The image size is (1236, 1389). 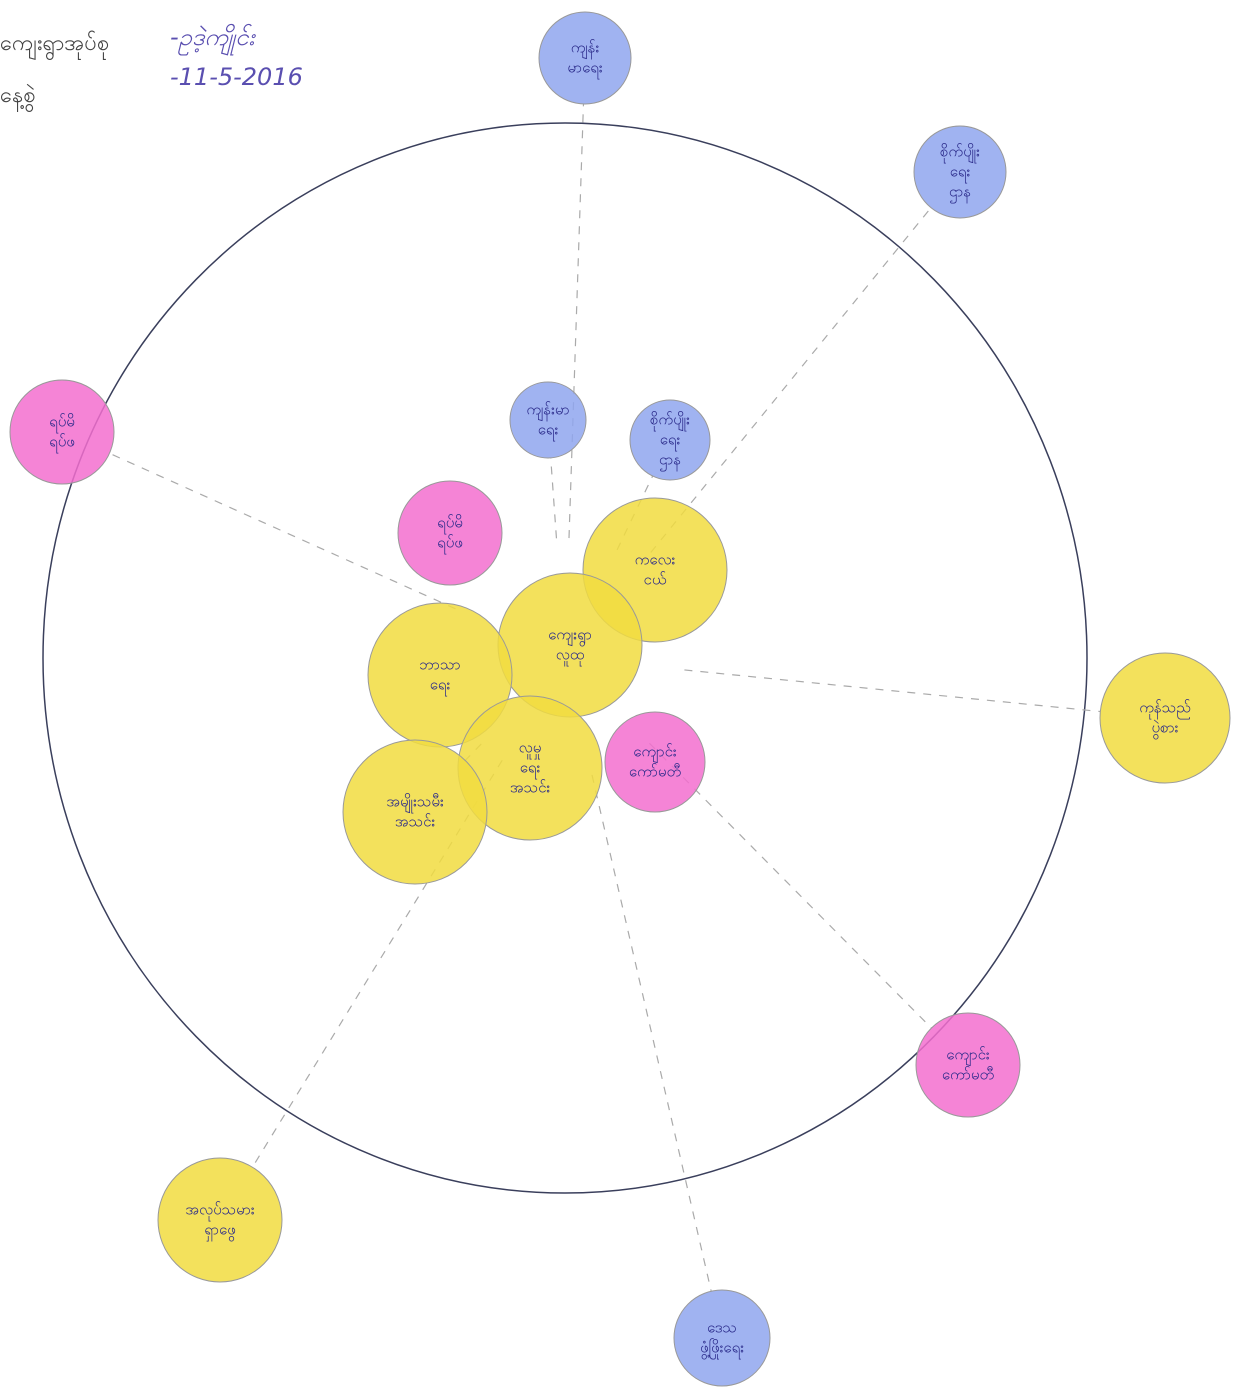 What do you see at coordinates (585, 49) in the screenshot?
I see `node-label: ကျန်း` at bounding box center [585, 49].